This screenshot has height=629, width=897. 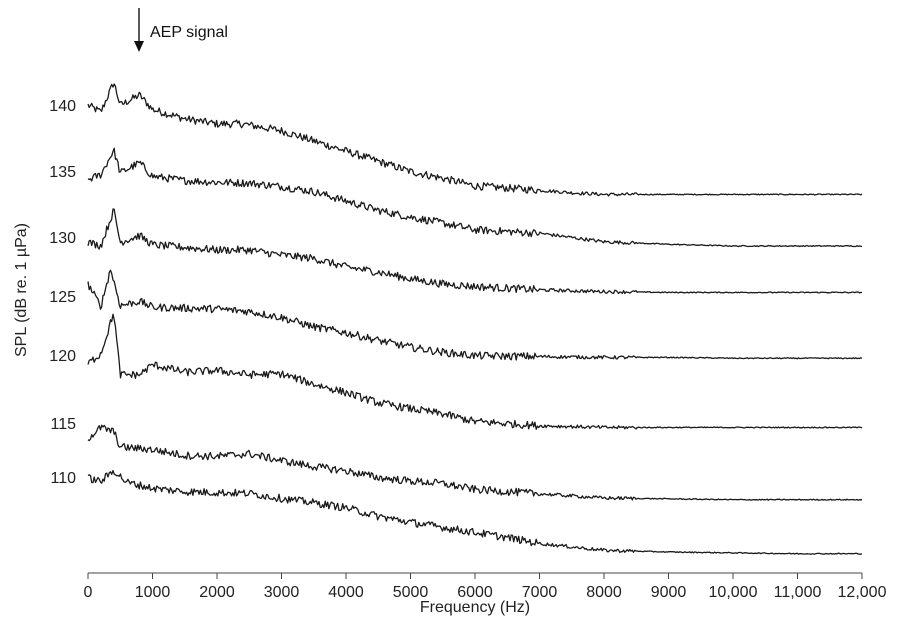 I want to click on y-tick-label: 125, so click(x=62, y=297).